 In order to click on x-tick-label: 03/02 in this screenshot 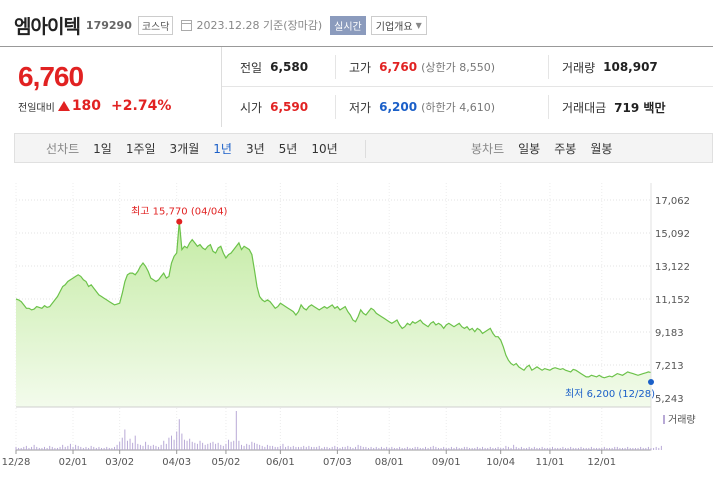, I will do `click(119, 462)`.